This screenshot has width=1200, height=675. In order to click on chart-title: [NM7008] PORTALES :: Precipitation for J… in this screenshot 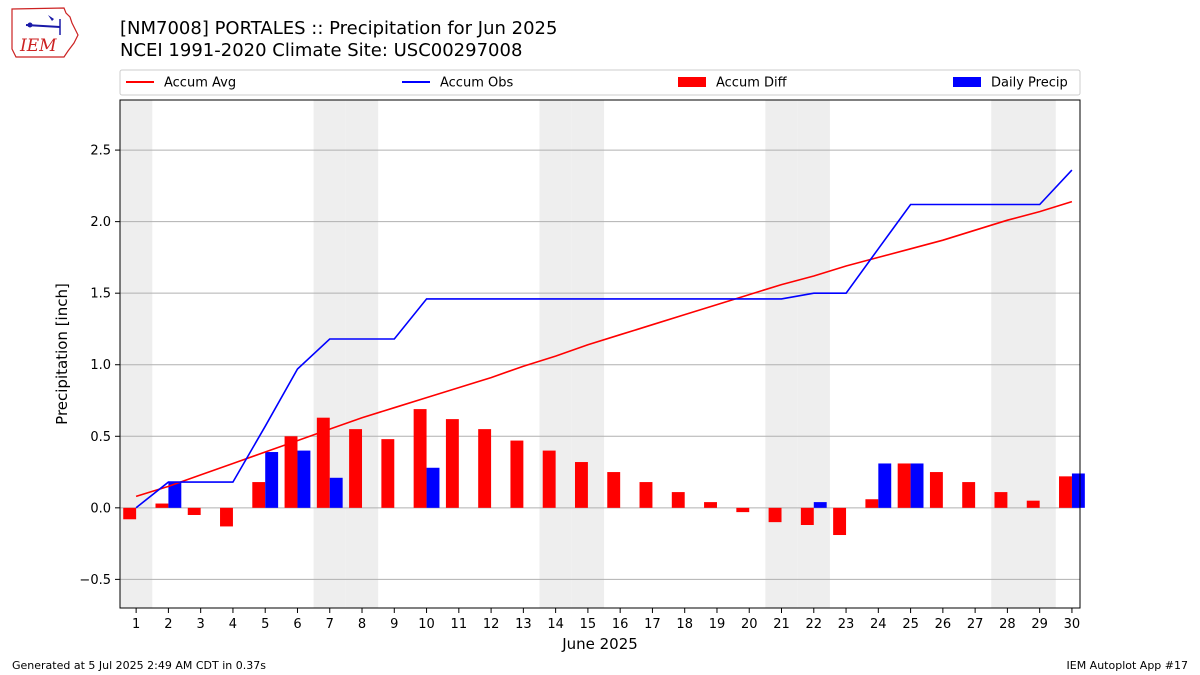, I will do `click(339, 28)`.